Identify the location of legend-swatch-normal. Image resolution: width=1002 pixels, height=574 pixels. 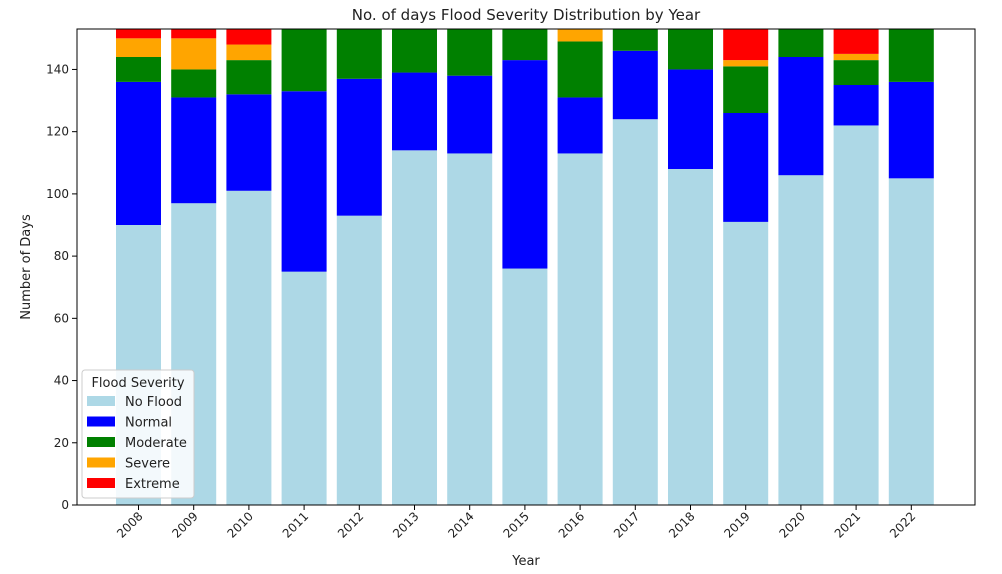
(101, 421).